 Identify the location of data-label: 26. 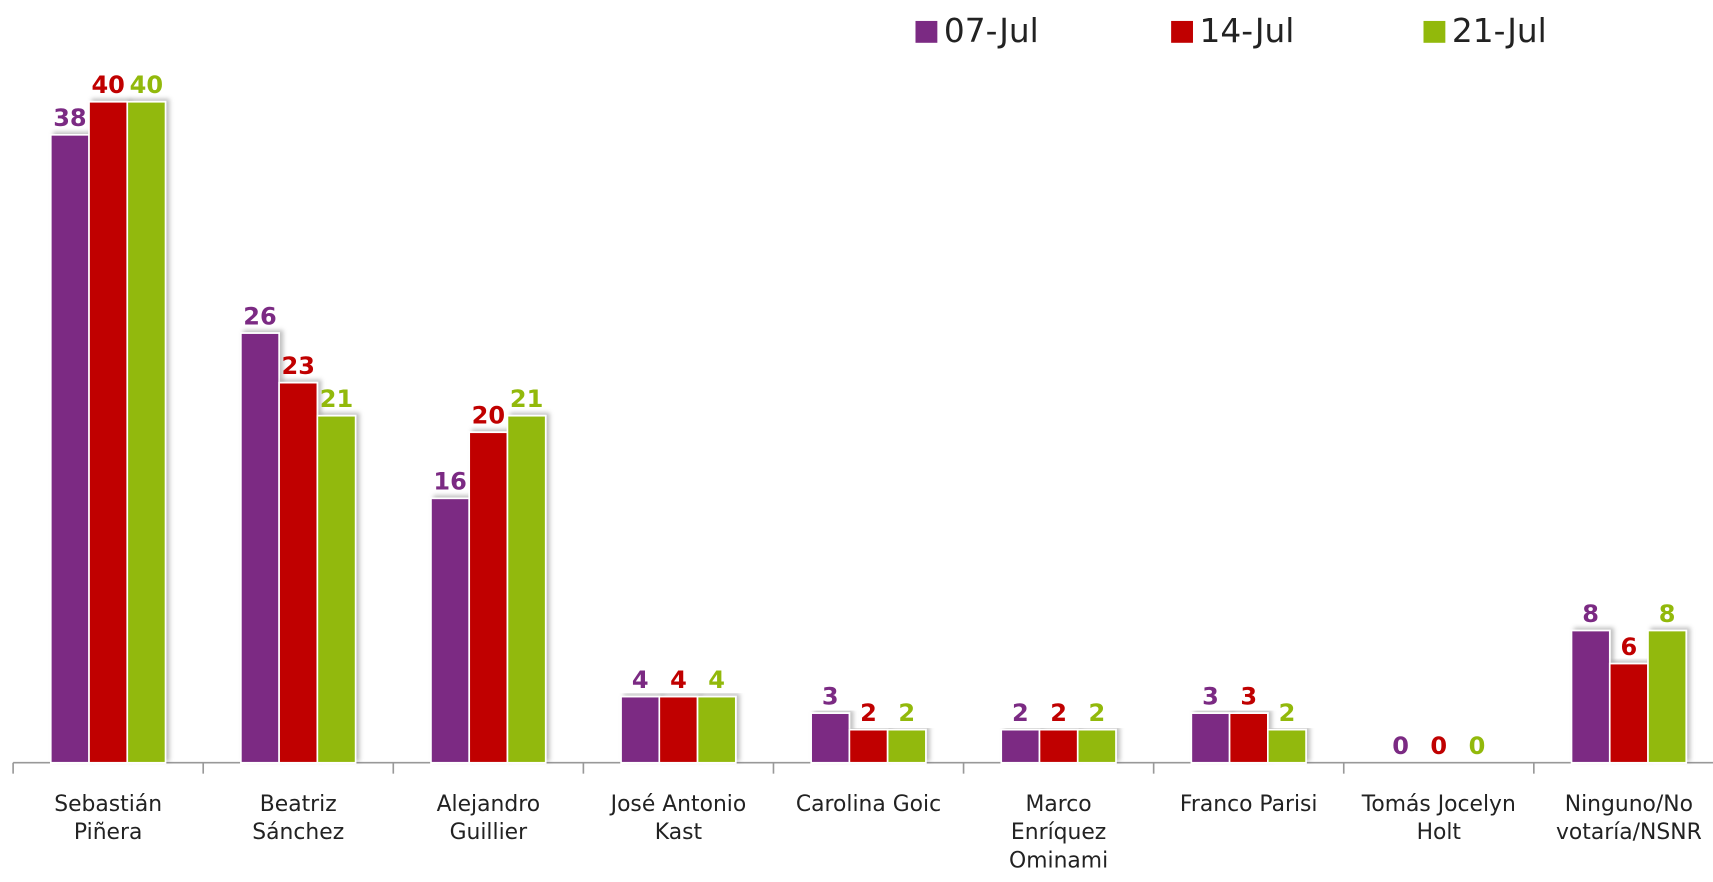
(259, 316).